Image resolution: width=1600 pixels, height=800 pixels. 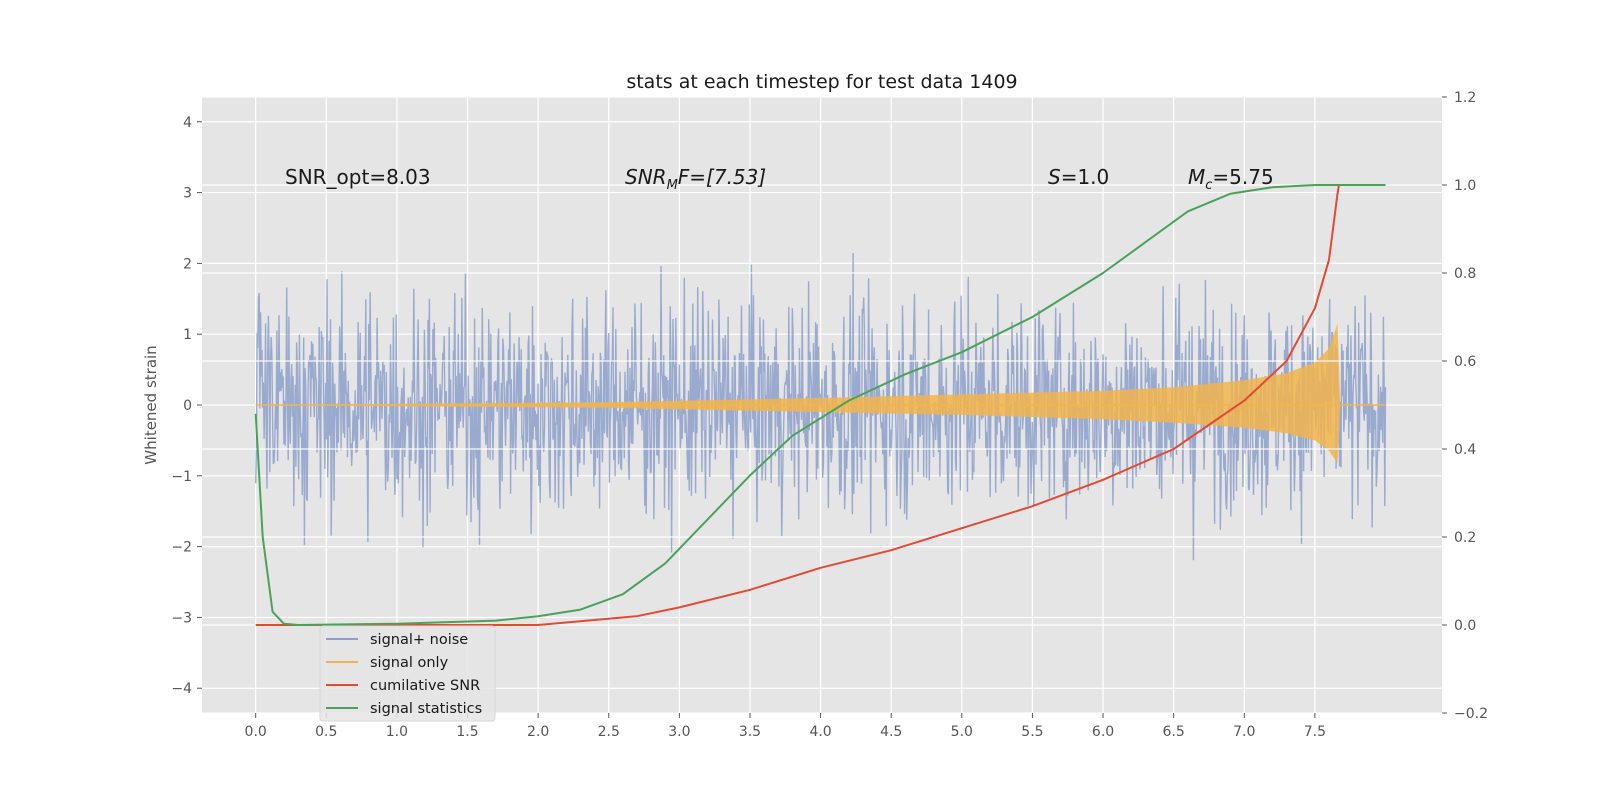 What do you see at coordinates (962, 732) in the screenshot?
I see `x-tick-label: 5.0` at bounding box center [962, 732].